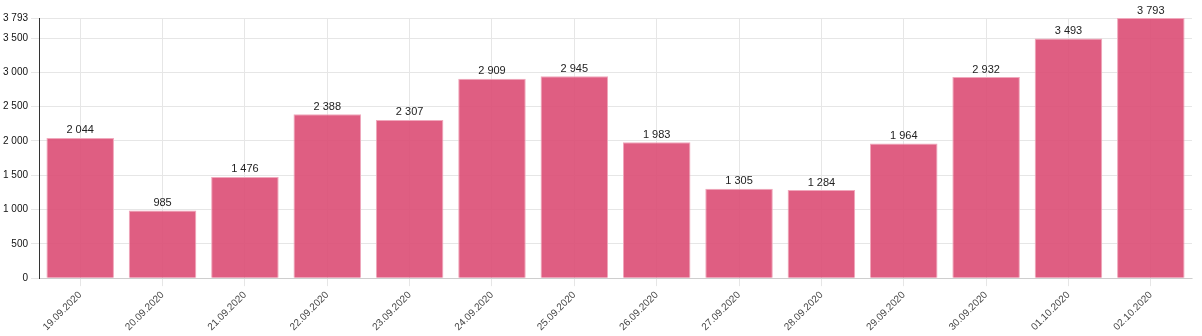  Describe the element at coordinates (162, 202) in the screenshot. I see `data-label: 985` at that location.